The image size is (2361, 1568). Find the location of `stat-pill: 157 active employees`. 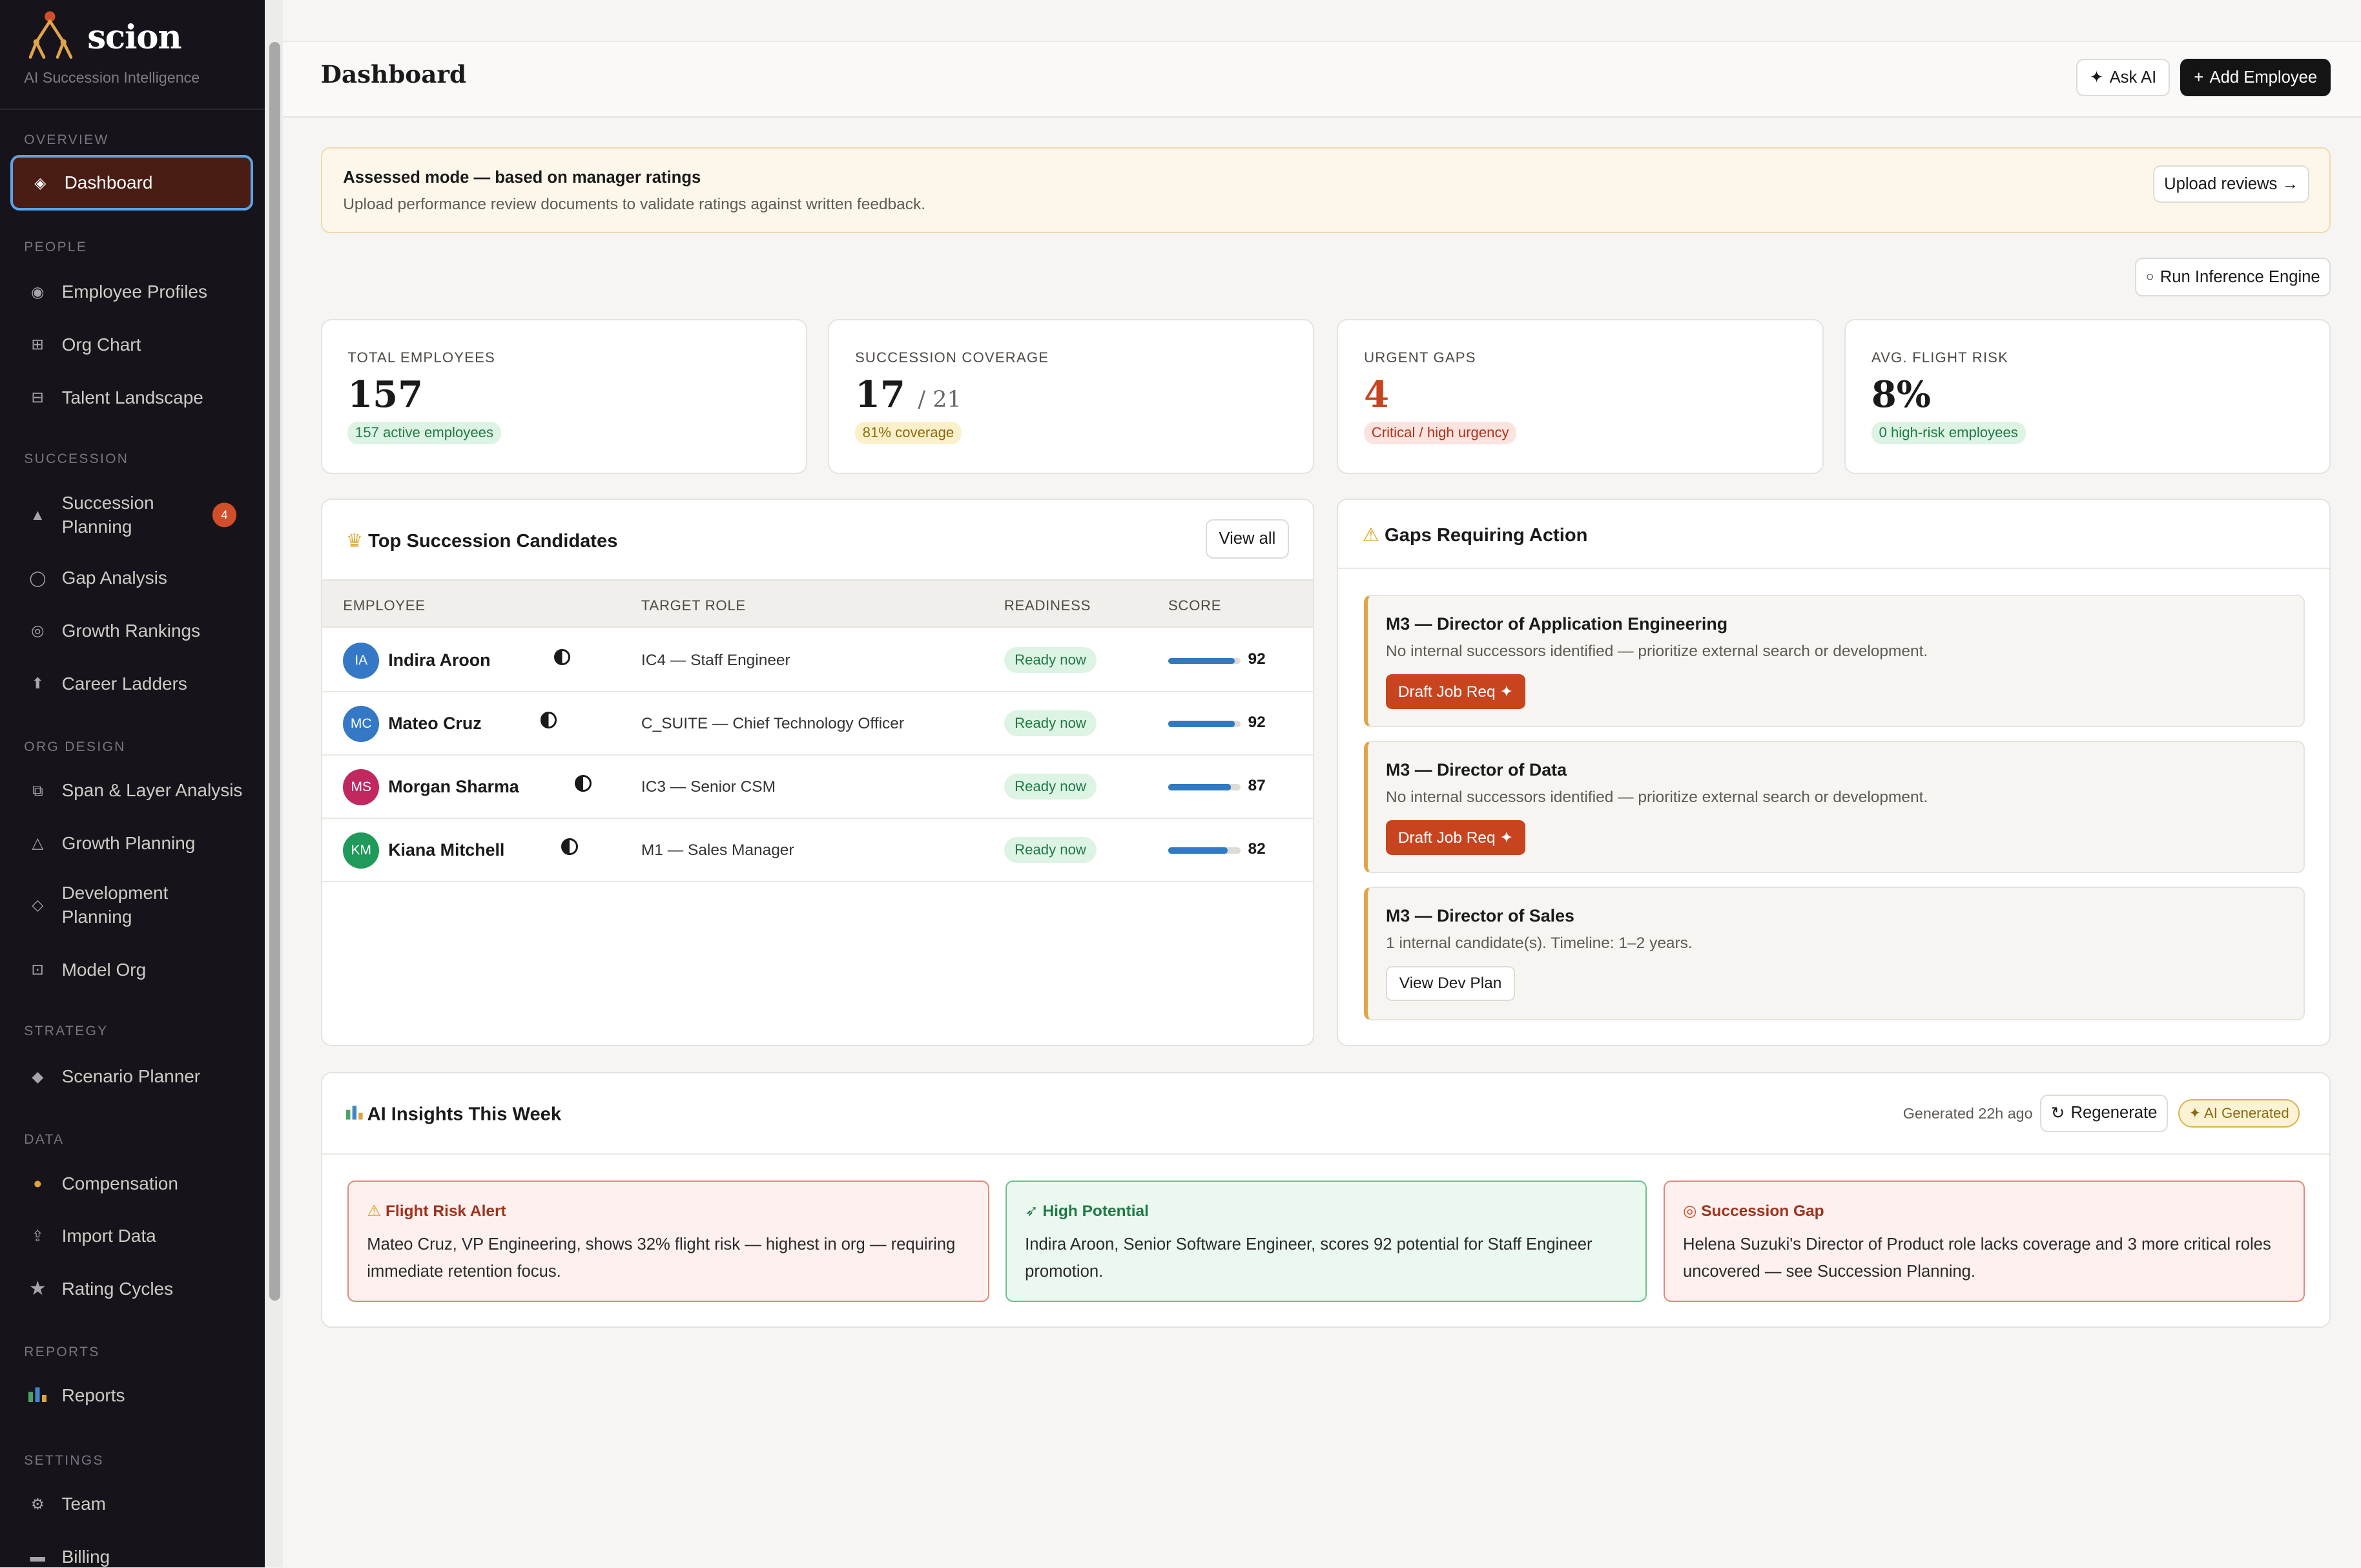

stat-pill: 157 active employees is located at coordinates (424, 432).